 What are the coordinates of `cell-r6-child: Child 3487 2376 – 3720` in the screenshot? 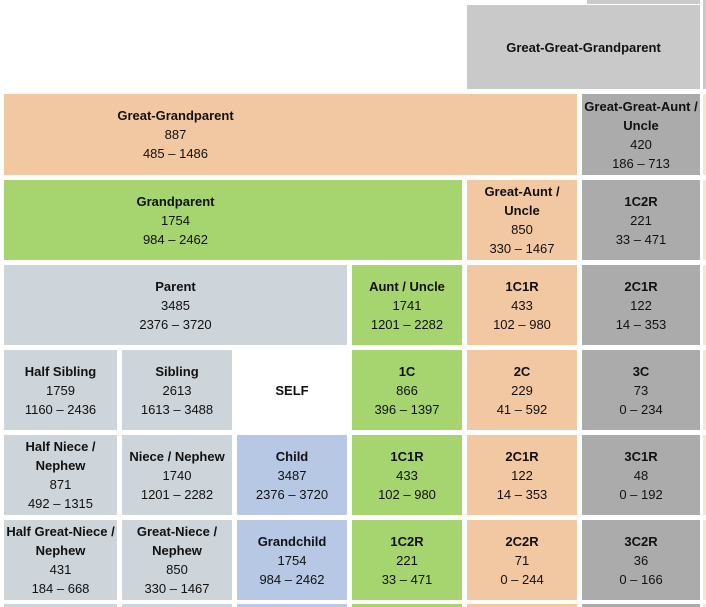 It's located at (292, 475).